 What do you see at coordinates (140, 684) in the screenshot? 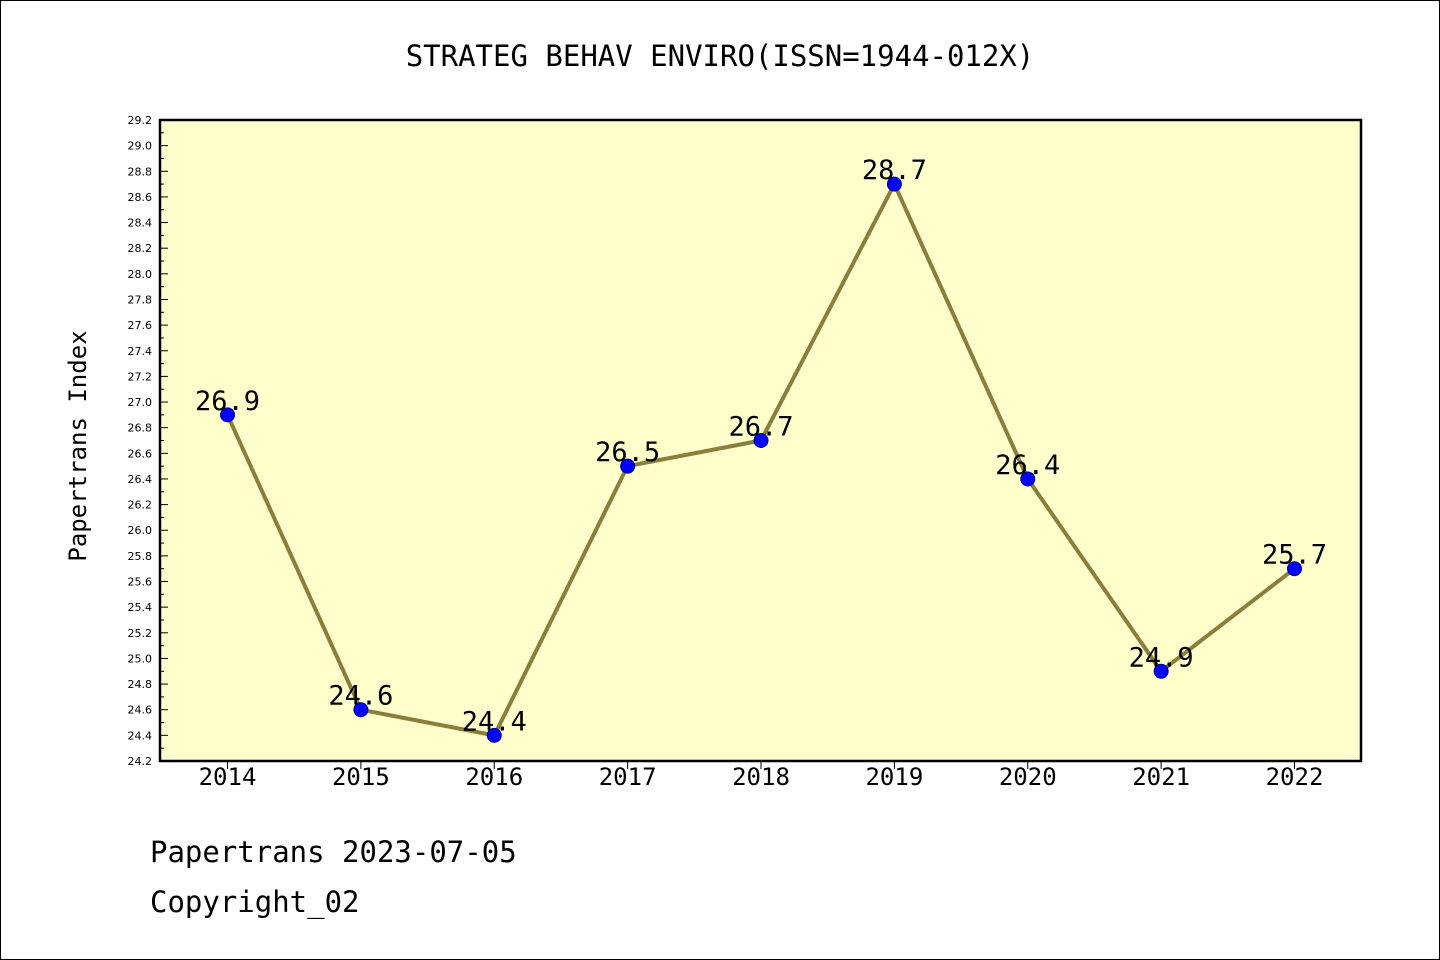
I see `y-tick-label: 24.8` at bounding box center [140, 684].